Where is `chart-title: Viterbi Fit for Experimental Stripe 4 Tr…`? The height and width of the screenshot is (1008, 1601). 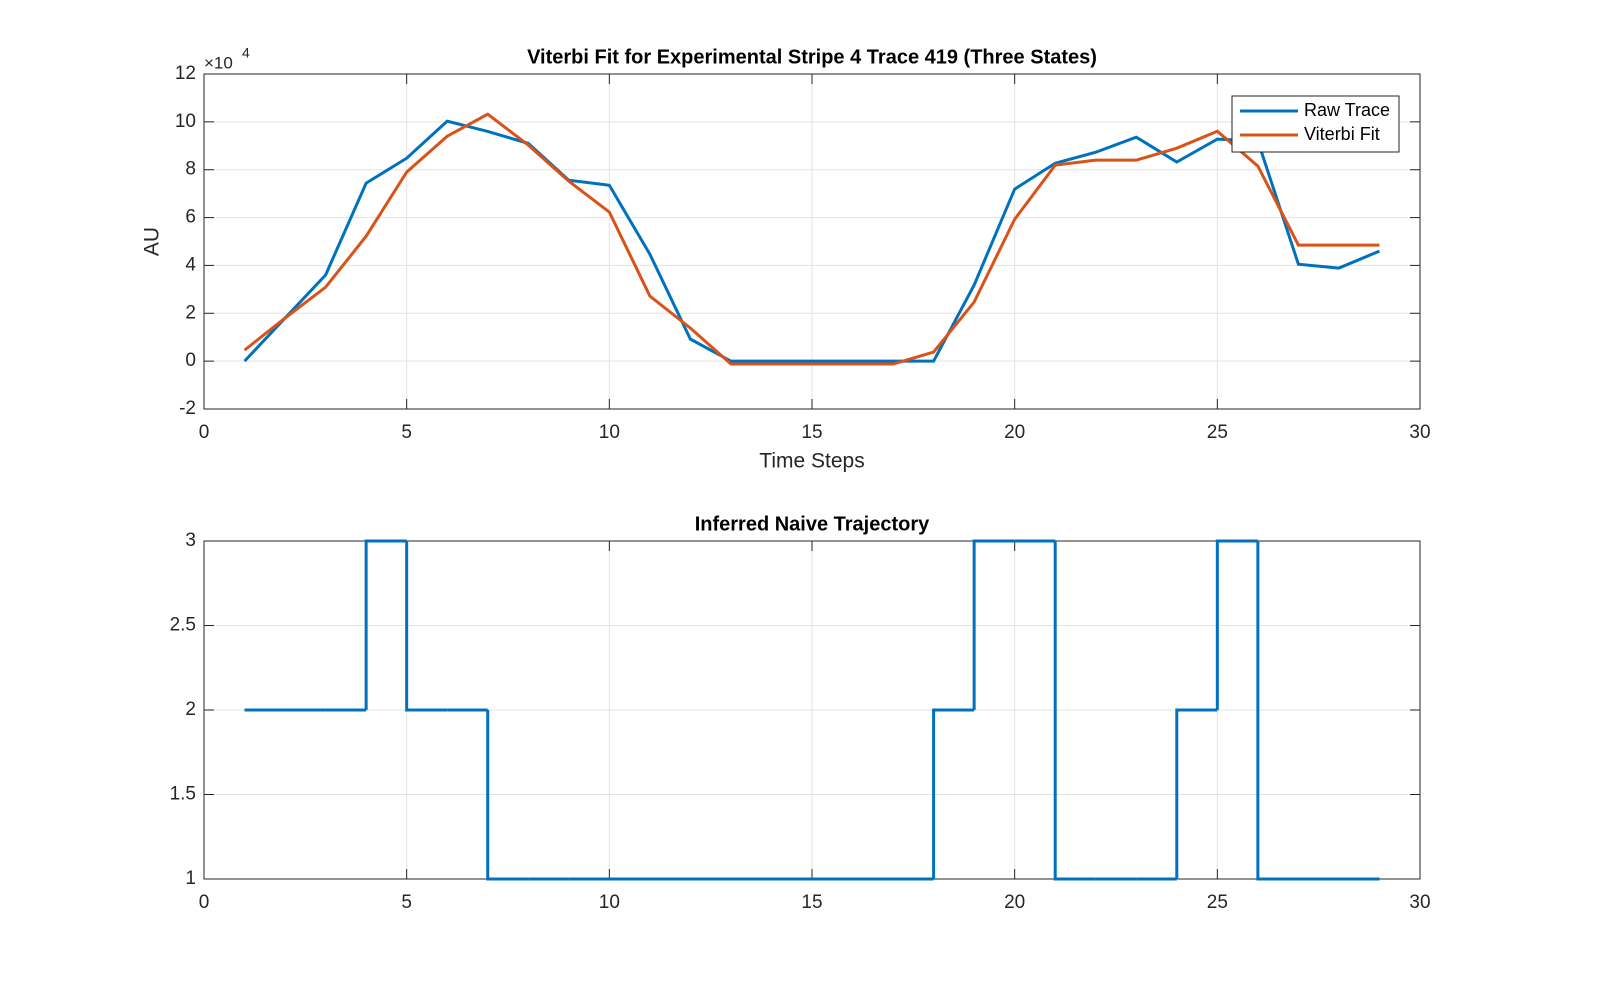 chart-title: Viterbi Fit for Experimental Stripe 4 Tr… is located at coordinates (812, 57).